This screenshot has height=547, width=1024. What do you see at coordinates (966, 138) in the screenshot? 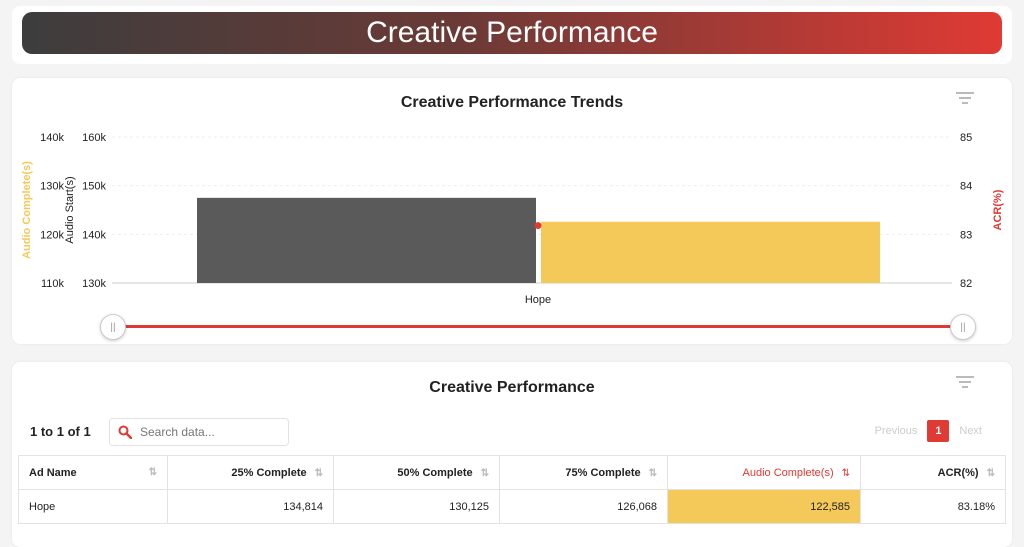
I see `axis-tick-label-right: 85` at bounding box center [966, 138].